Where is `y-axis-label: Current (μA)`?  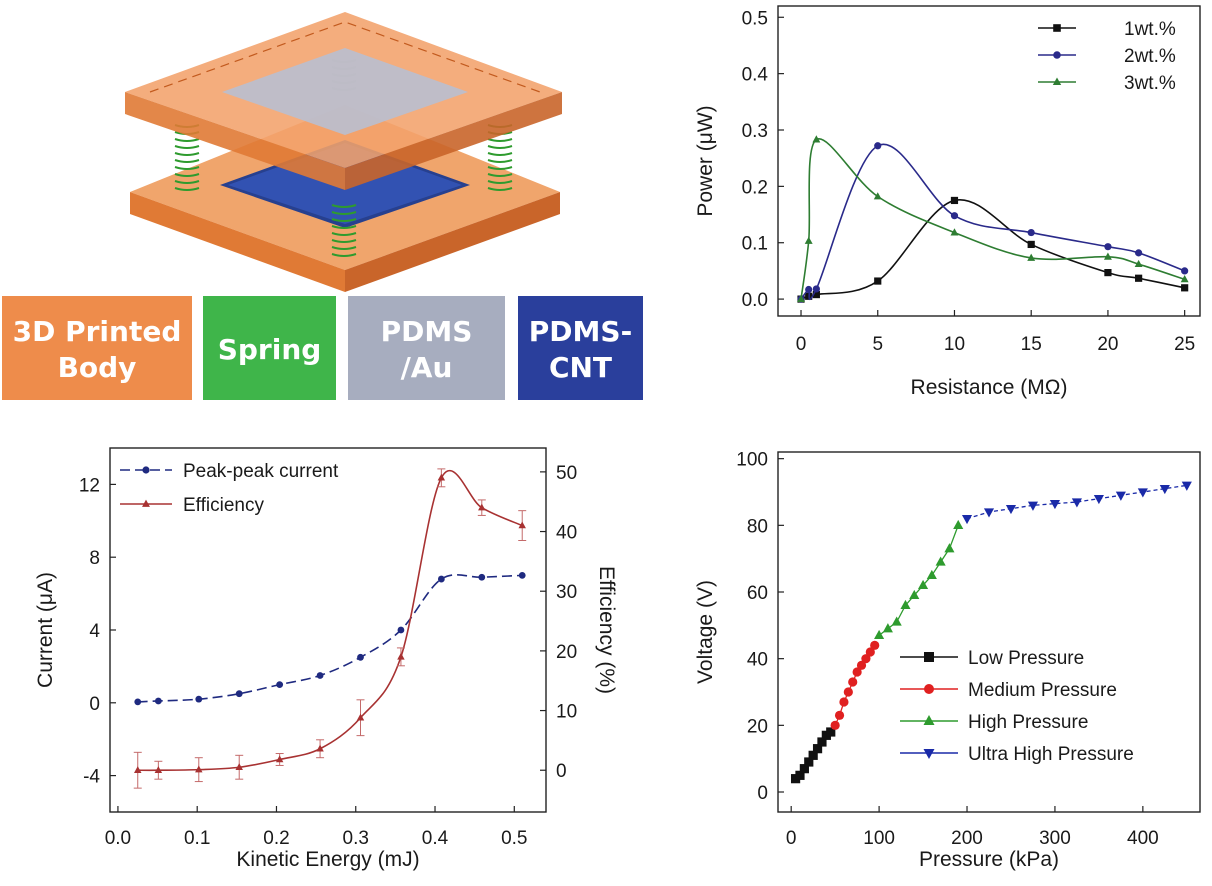
y-axis-label: Current (μA) is located at coordinates (45, 630).